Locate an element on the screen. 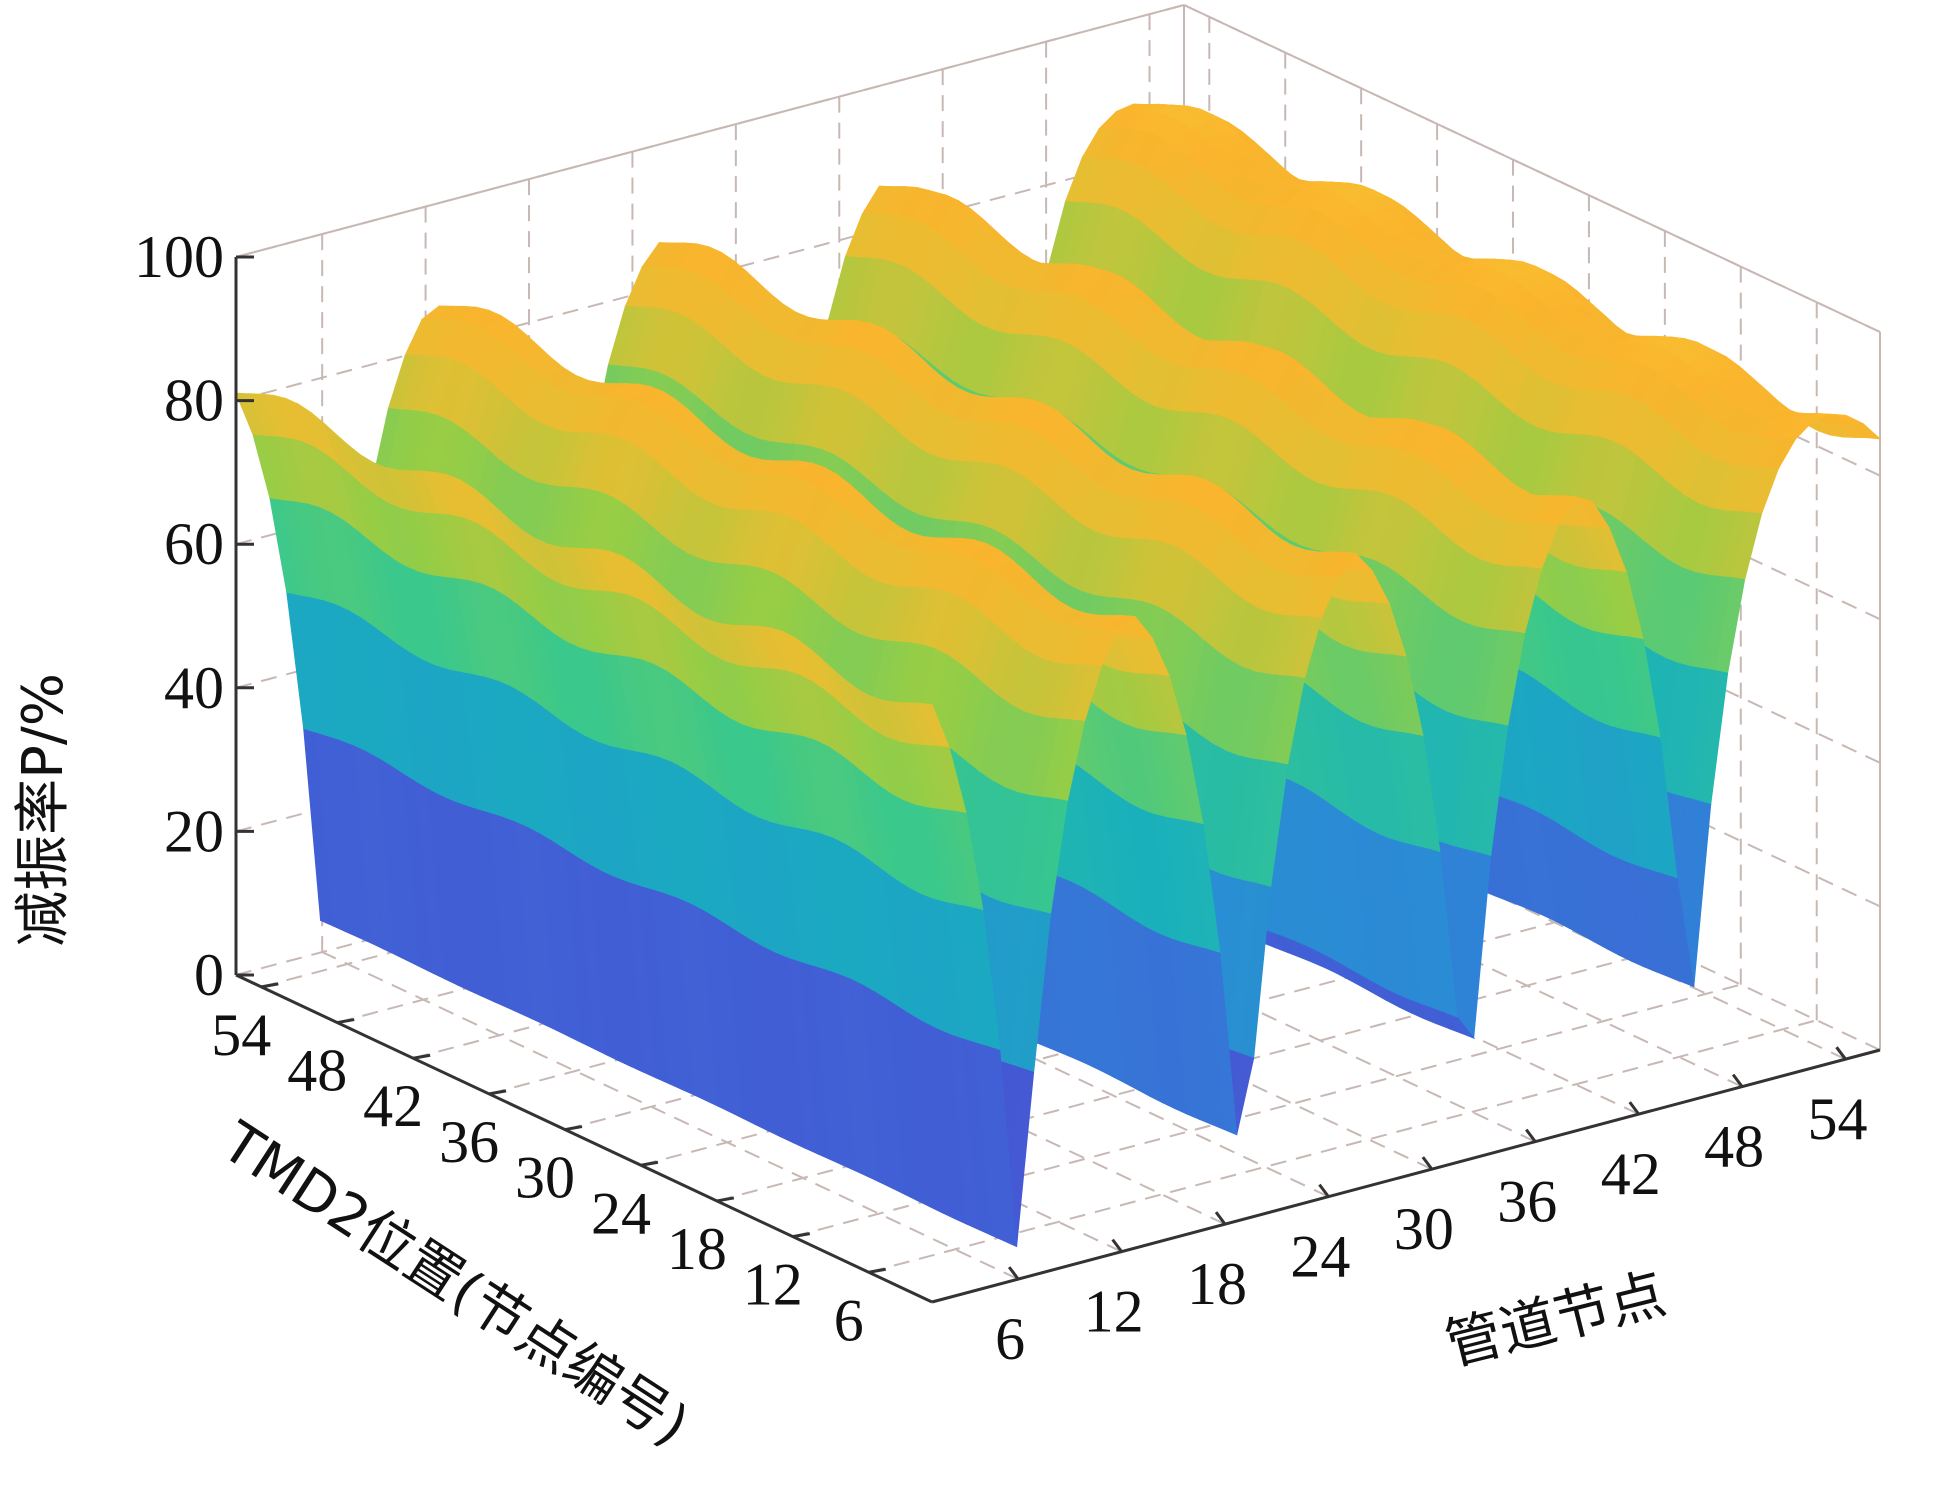 This screenshot has height=1506, width=1938. y-tick-label: 54 is located at coordinates (241, 1035).